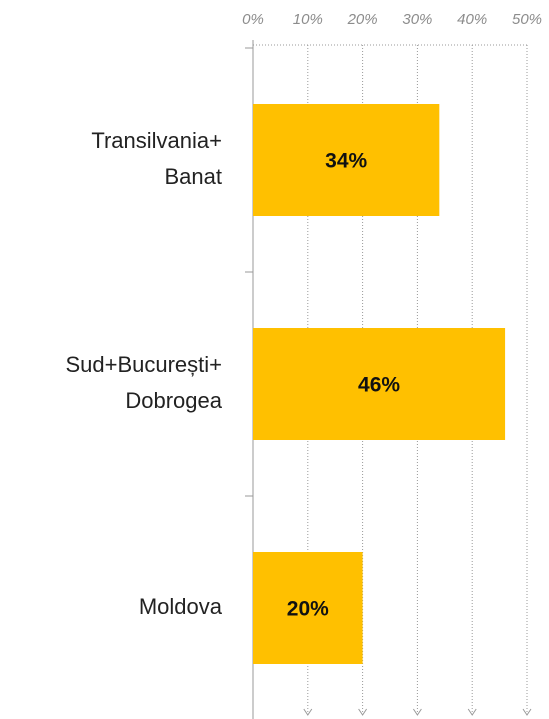 This screenshot has width=549, height=719. What do you see at coordinates (173, 400) in the screenshot?
I see `y-tick-label: Dobrogea` at bounding box center [173, 400].